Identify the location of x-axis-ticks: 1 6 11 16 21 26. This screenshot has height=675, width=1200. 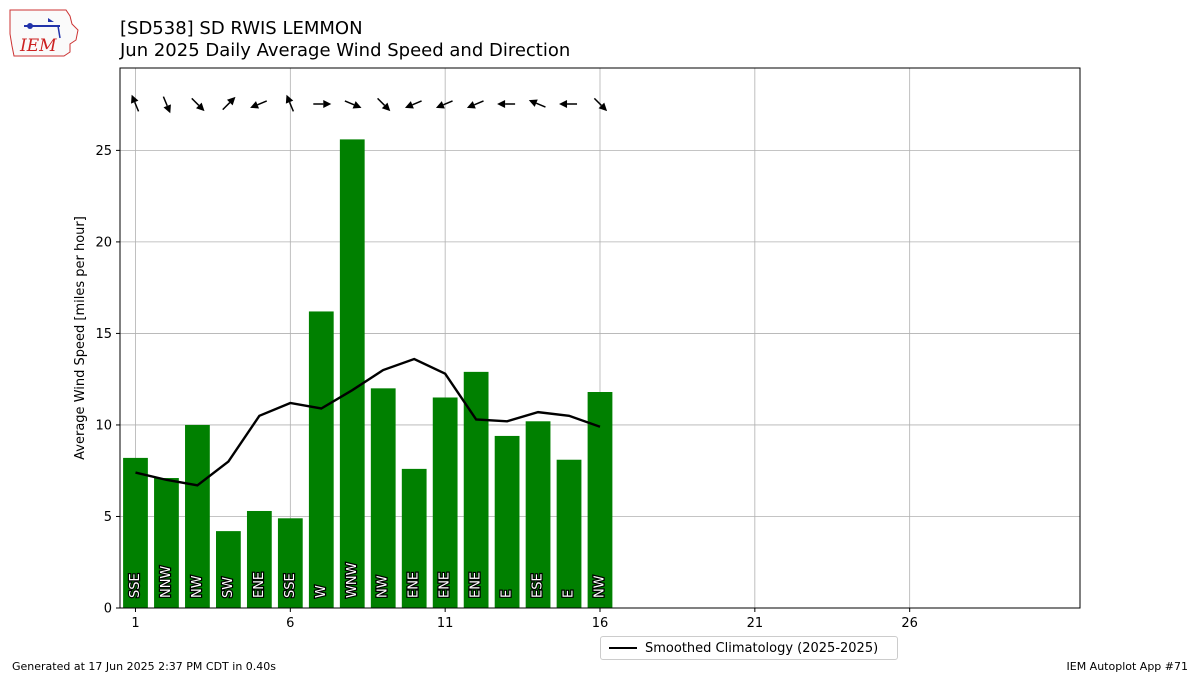
(524, 619).